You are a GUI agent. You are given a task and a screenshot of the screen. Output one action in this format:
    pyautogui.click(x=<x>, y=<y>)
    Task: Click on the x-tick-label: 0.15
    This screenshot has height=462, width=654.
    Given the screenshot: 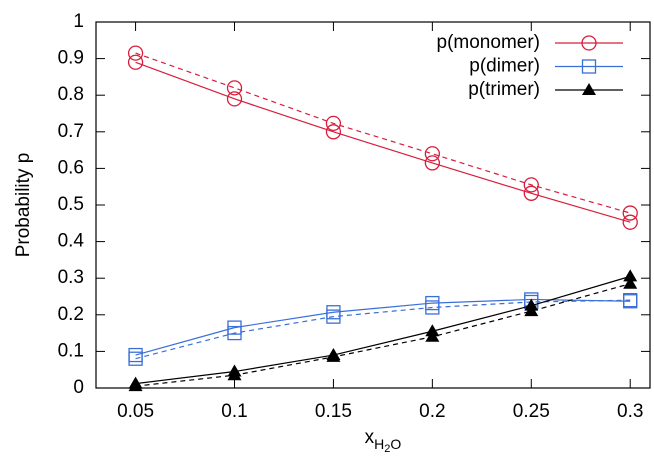 What is the action you would take?
    pyautogui.click(x=333, y=411)
    